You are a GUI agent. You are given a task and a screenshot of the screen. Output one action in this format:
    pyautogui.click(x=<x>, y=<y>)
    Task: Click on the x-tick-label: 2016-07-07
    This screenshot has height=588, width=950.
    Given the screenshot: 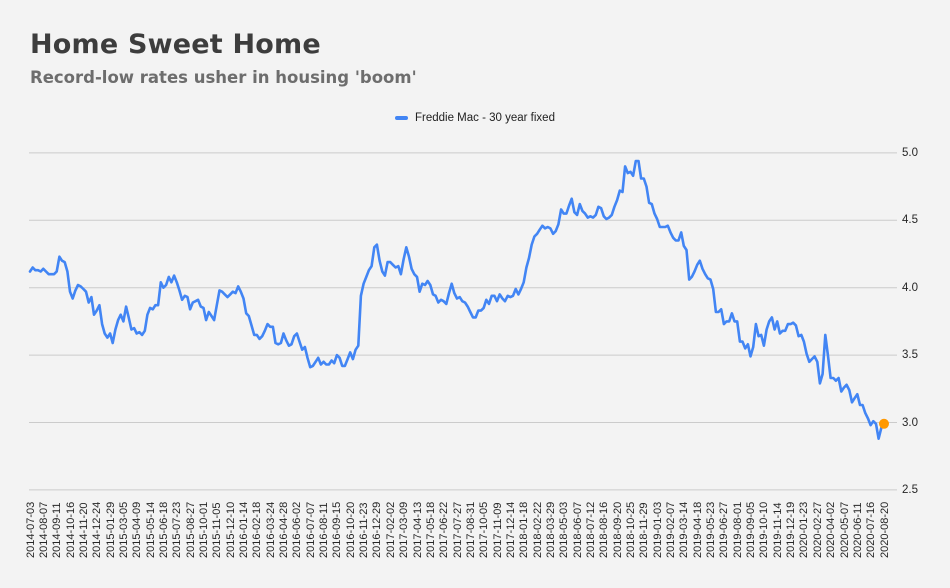 What is the action you would take?
    pyautogui.click(x=310, y=529)
    